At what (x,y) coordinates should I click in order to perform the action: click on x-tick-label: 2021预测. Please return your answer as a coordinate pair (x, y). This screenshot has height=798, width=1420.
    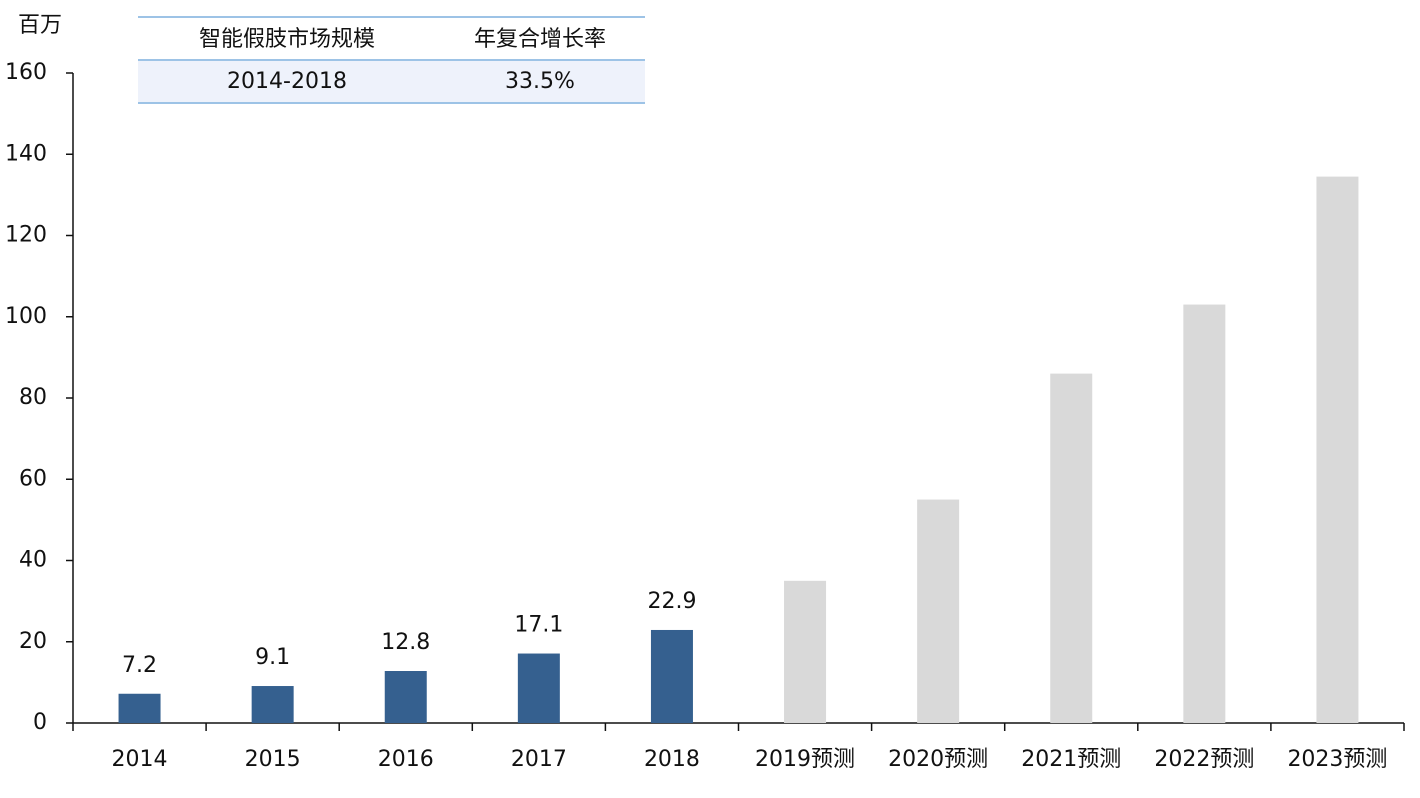
    Looking at the image, I should click on (1071, 759).